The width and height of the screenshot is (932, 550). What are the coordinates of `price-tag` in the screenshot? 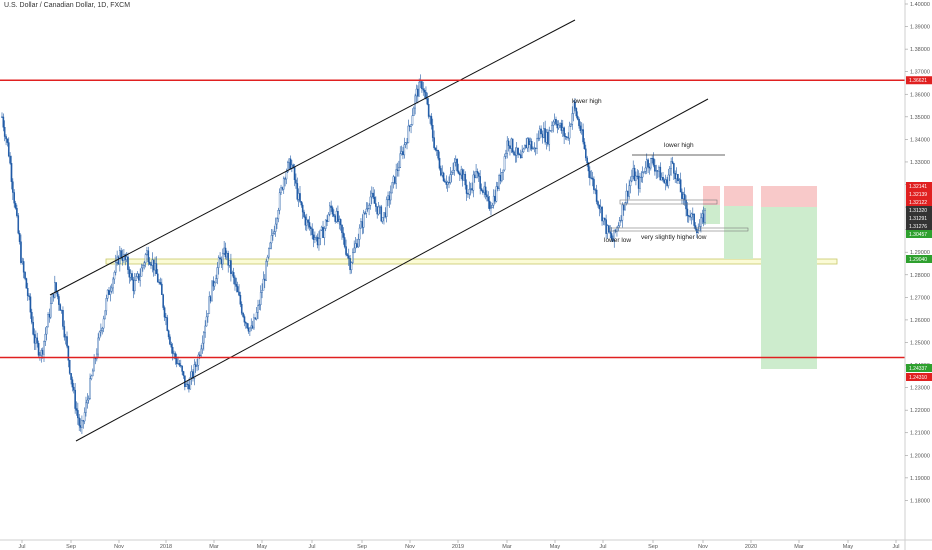 It's located at (919, 234).